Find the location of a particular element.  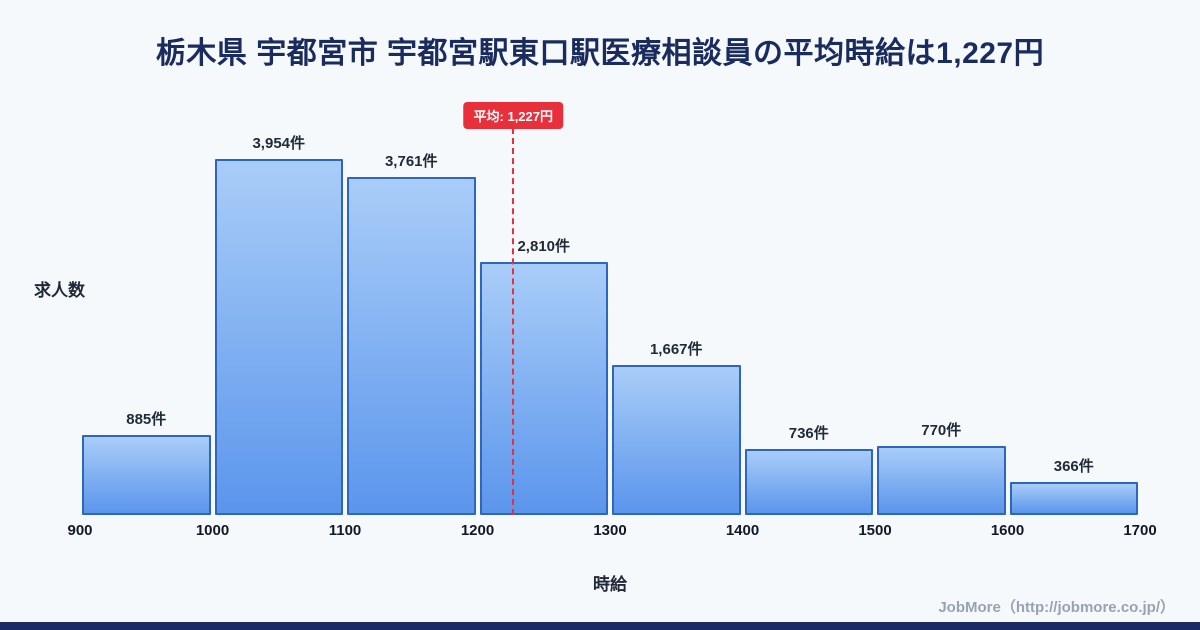

x-tick-label: 1500 is located at coordinates (875, 530).